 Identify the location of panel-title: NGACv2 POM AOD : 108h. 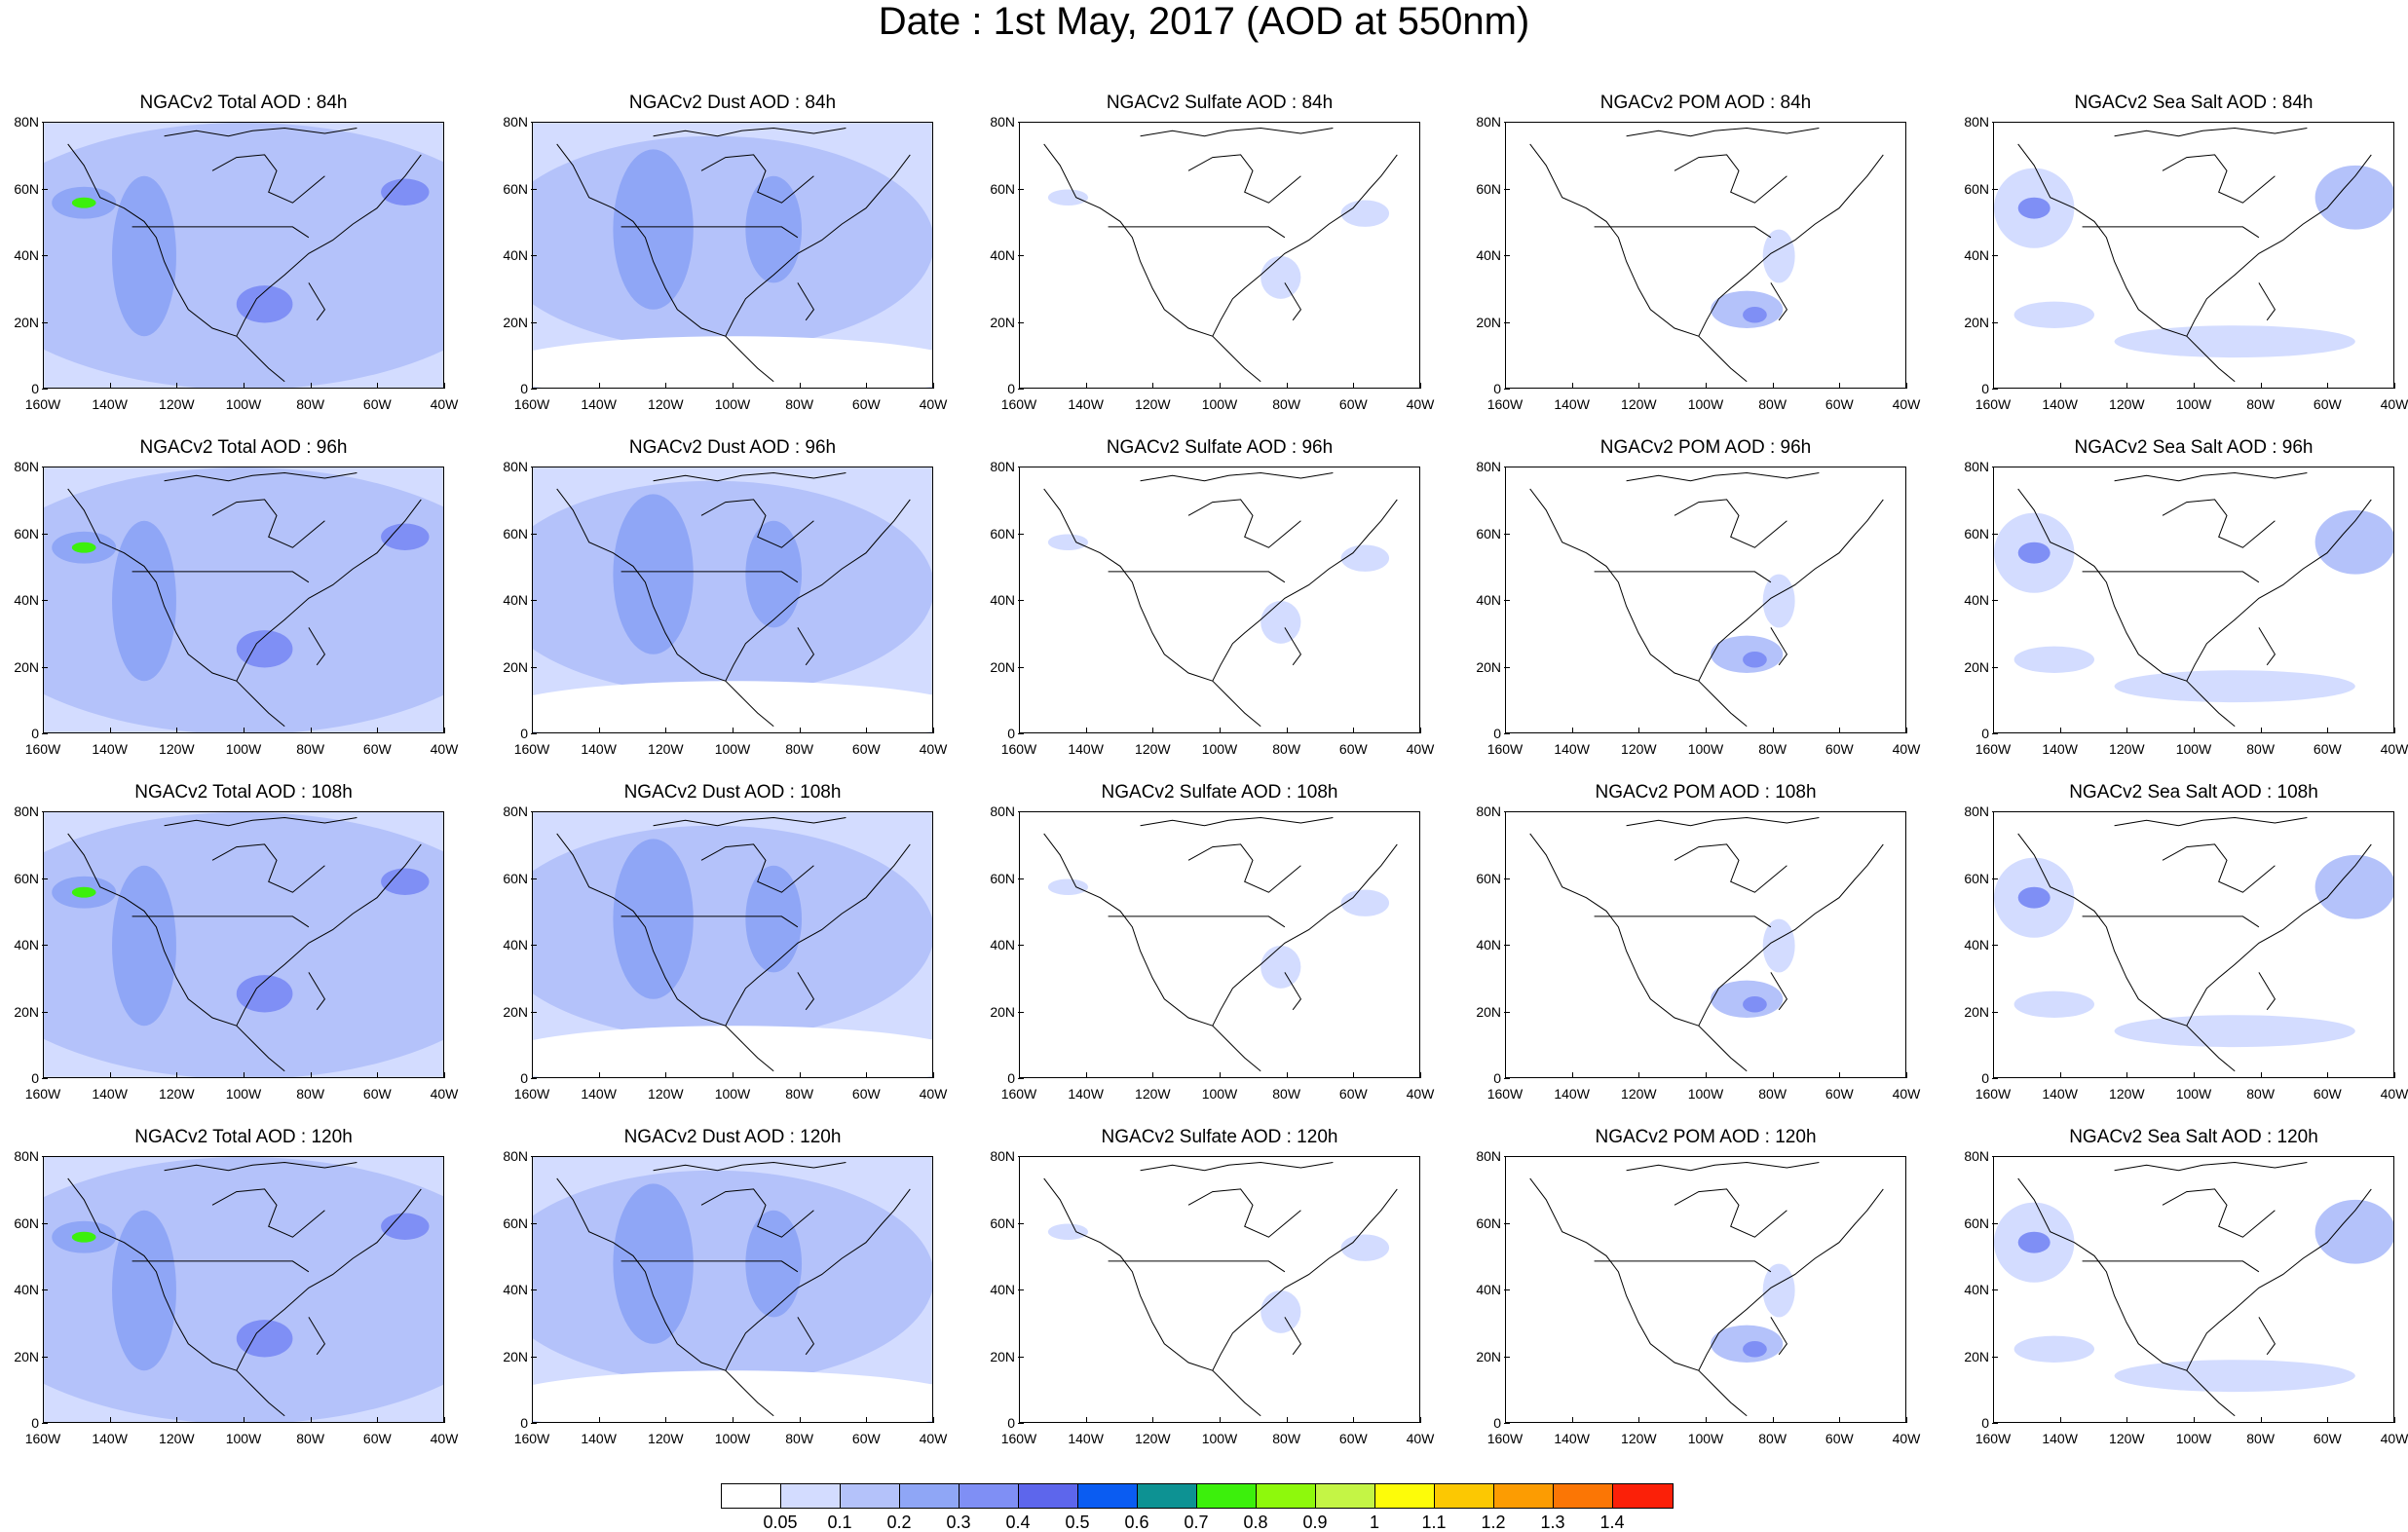
(1706, 793).